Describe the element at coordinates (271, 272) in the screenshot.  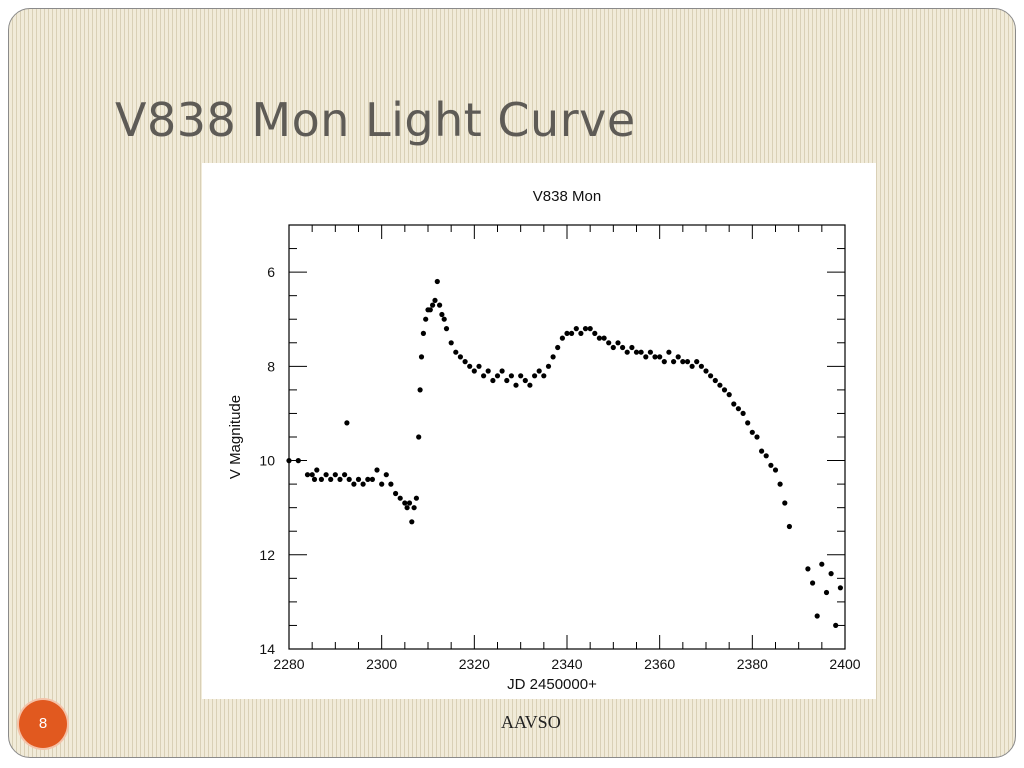
I see `y-tick-label: 6` at that location.